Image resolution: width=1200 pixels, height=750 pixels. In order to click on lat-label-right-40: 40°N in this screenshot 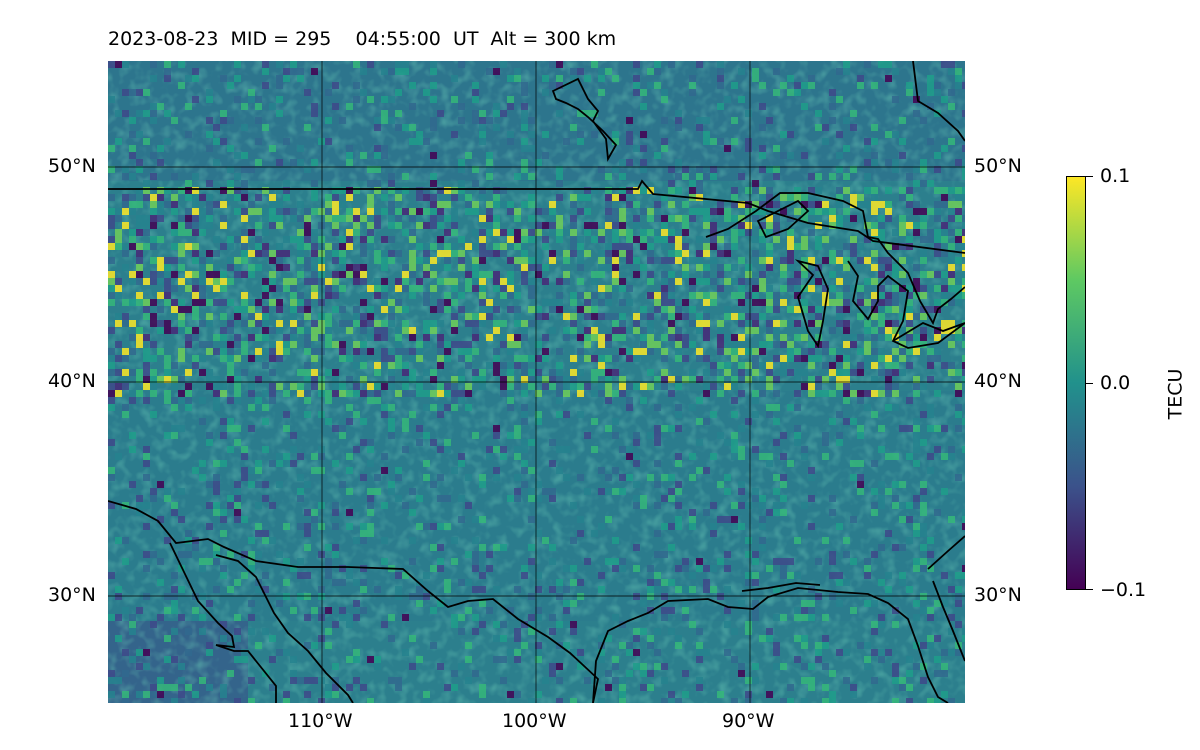, I will do `click(998, 381)`.